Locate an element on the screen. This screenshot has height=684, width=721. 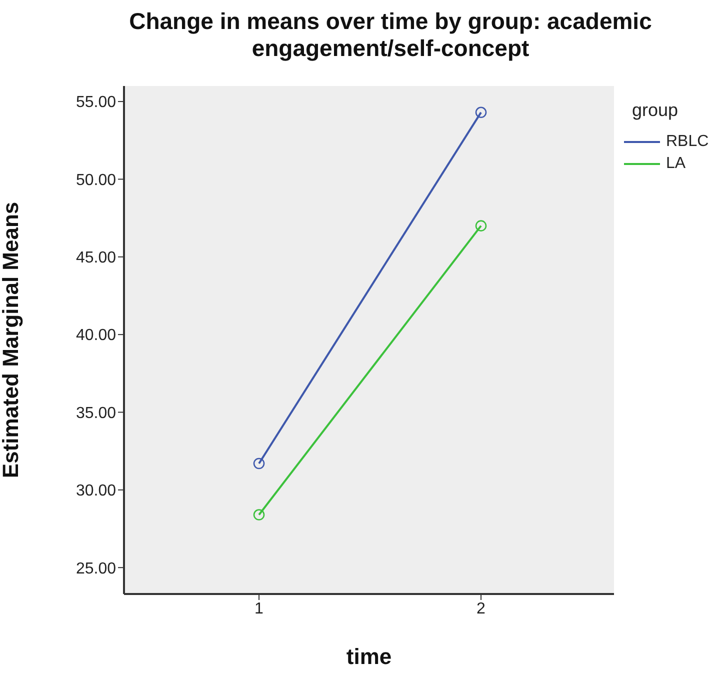
legend-label: RBLC is located at coordinates (687, 142).